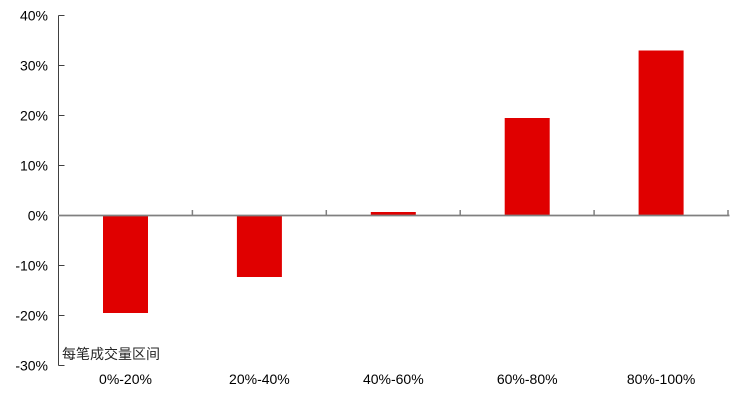 Image resolution: width=732 pixels, height=402 pixels. What do you see at coordinates (125, 264) in the screenshot?
I see `bar-0%-20%` at bounding box center [125, 264].